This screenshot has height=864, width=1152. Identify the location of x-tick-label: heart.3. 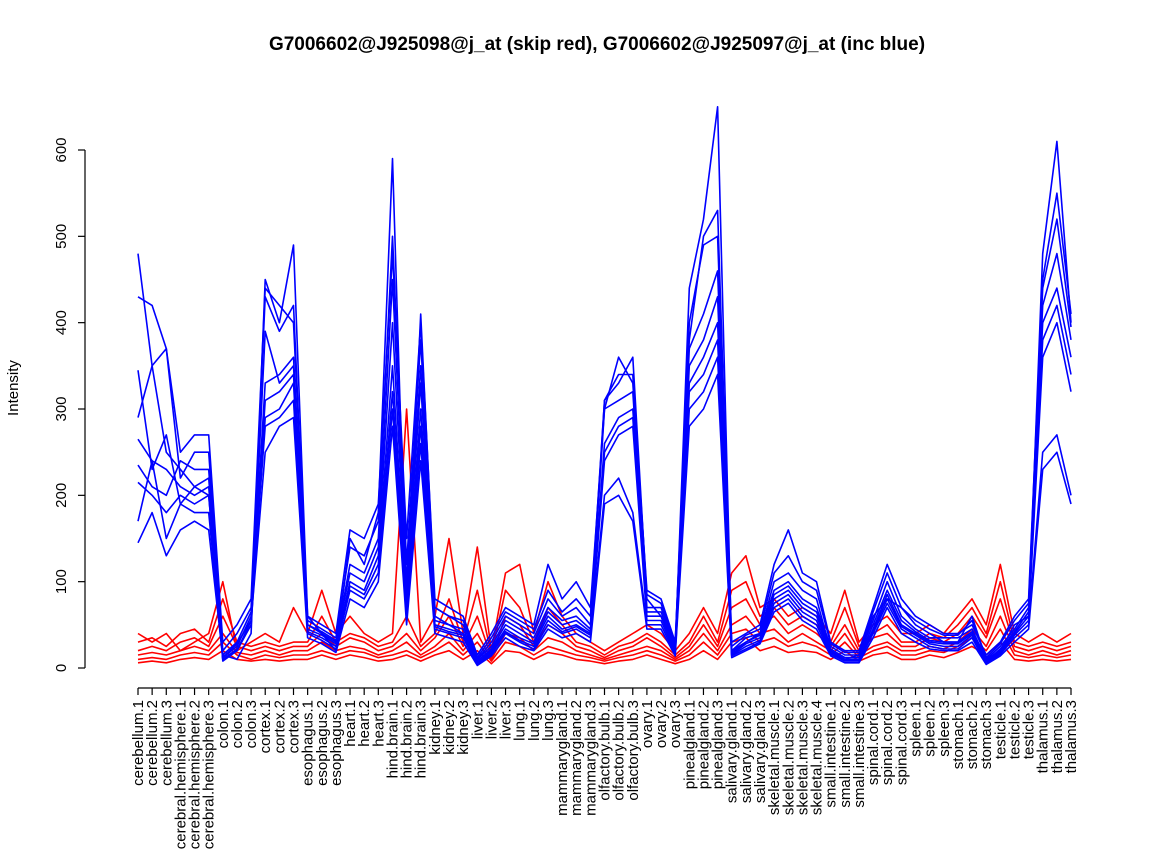
(378, 723).